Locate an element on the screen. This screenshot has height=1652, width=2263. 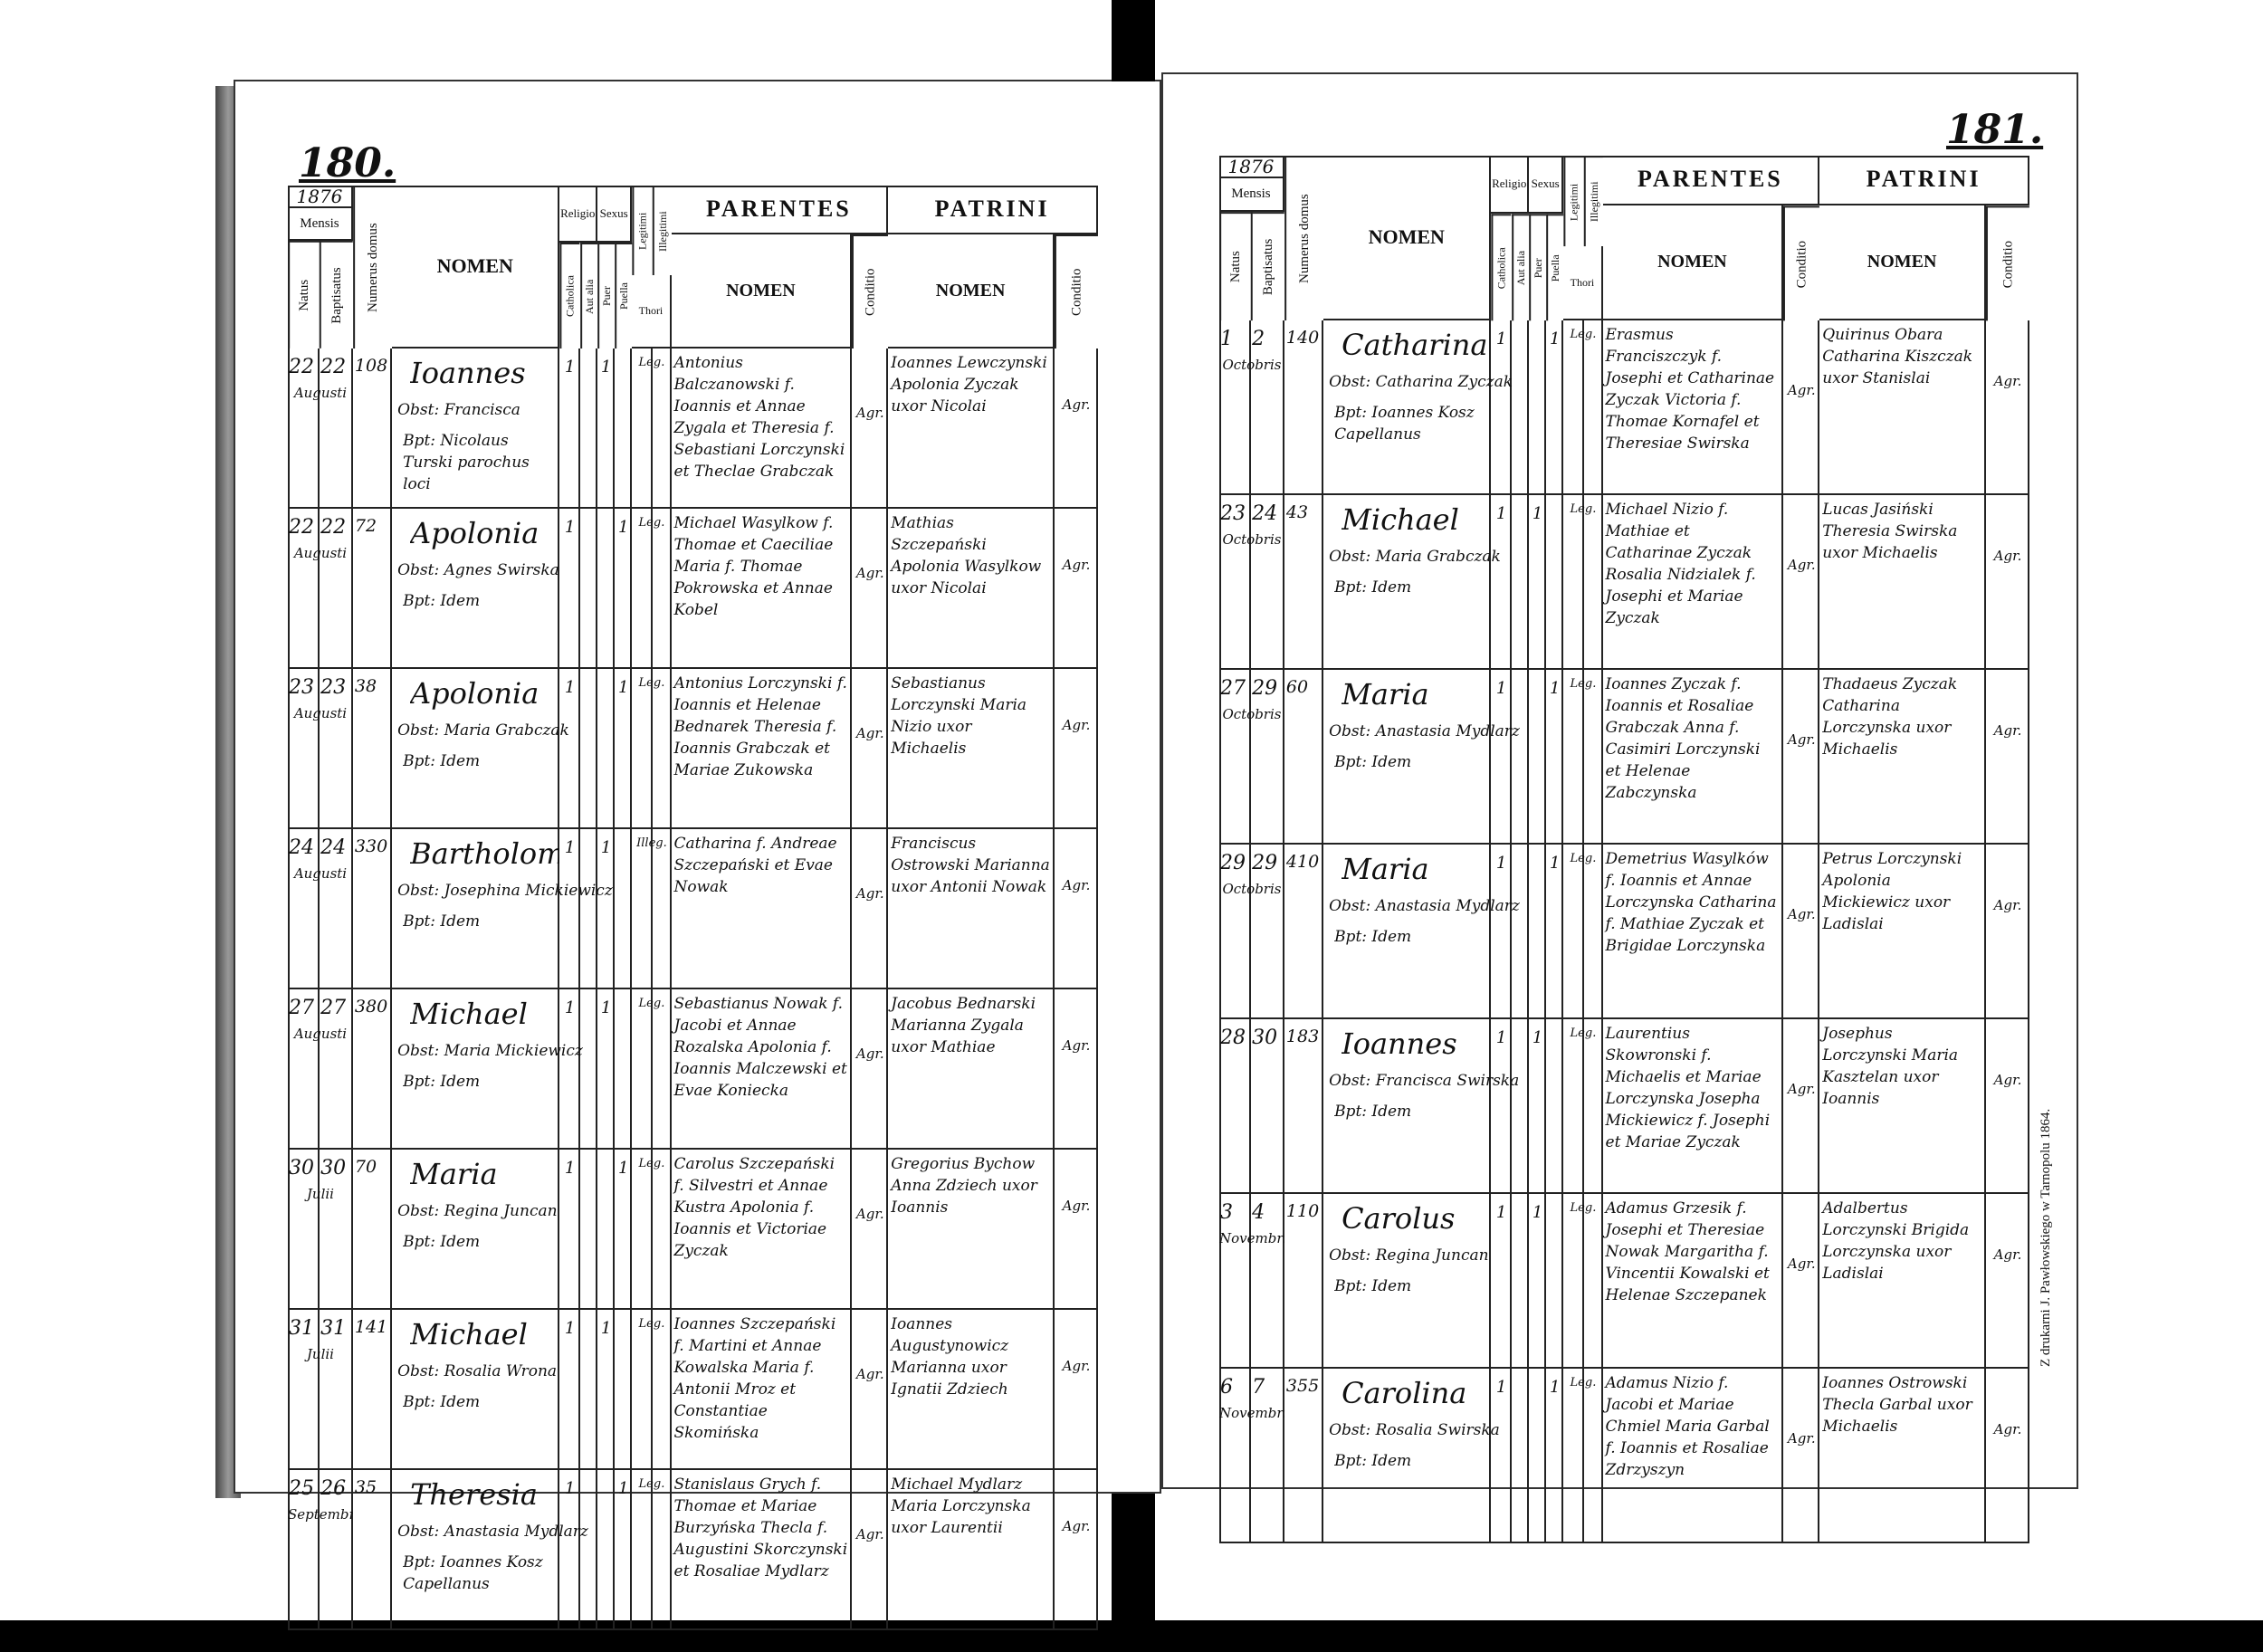
domus: 140 is located at coordinates (1302, 338).